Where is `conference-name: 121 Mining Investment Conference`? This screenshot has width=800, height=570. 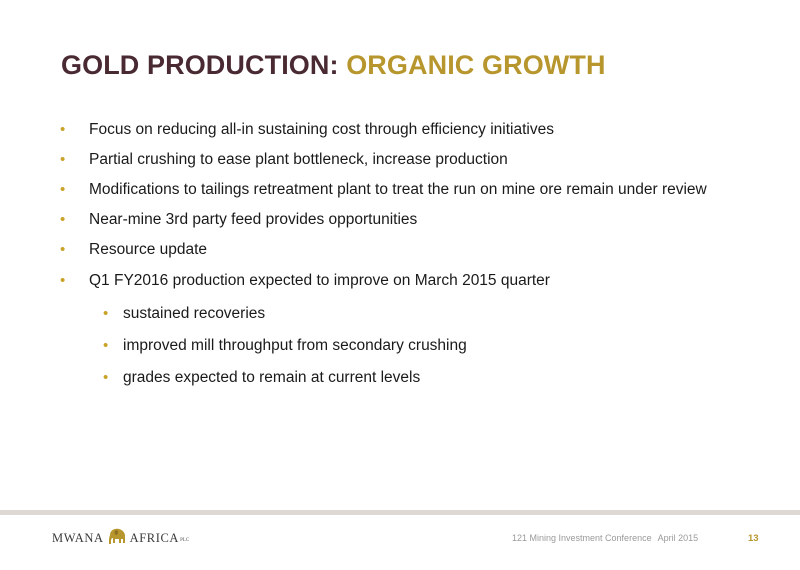 conference-name: 121 Mining Investment Conference is located at coordinates (582, 538).